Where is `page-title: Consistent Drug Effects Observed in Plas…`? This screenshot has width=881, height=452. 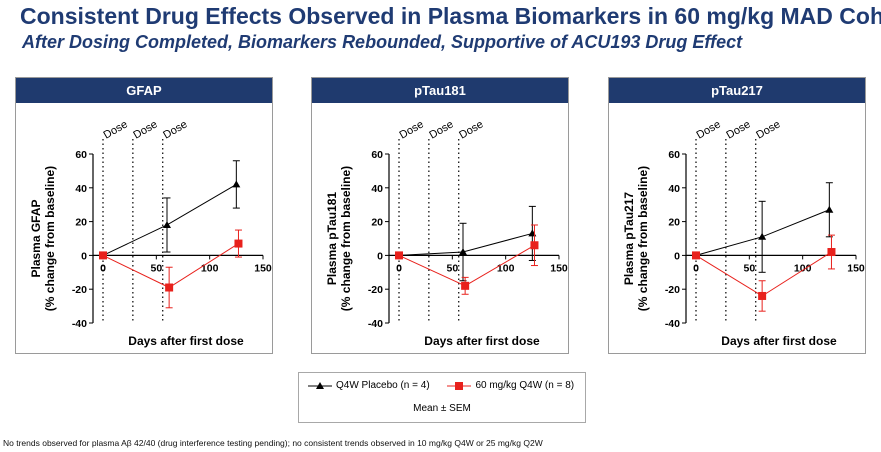 page-title: Consistent Drug Effects Observed in Plas… is located at coordinates (450, 16).